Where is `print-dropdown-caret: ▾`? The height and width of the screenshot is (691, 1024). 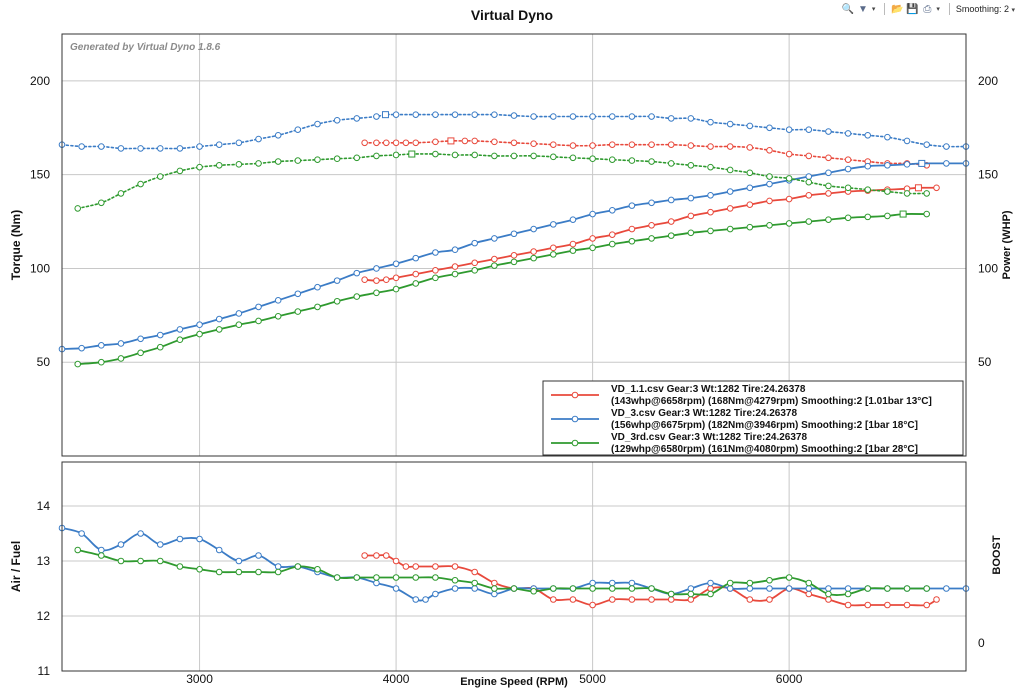 print-dropdown-caret: ▾ is located at coordinates (938, 9).